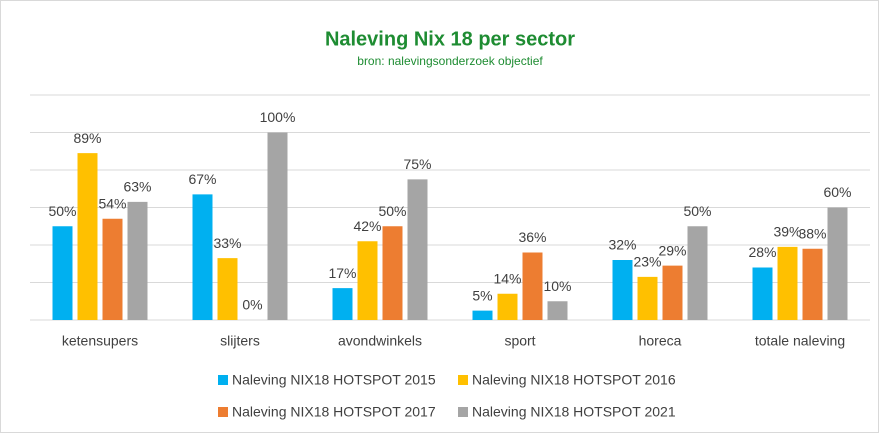 This screenshot has height=434, width=880. I want to click on chart-title: Naleving Nix 18 per sector, so click(450, 39).